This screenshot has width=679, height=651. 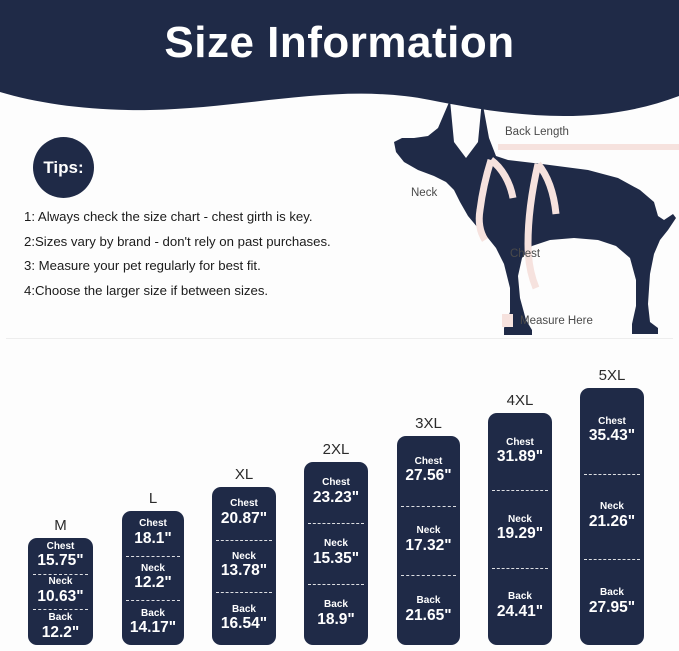 I want to click on size-bar-3xl: Chest 27.56" Neck 17.32" Back 21.65", so click(x=428, y=540).